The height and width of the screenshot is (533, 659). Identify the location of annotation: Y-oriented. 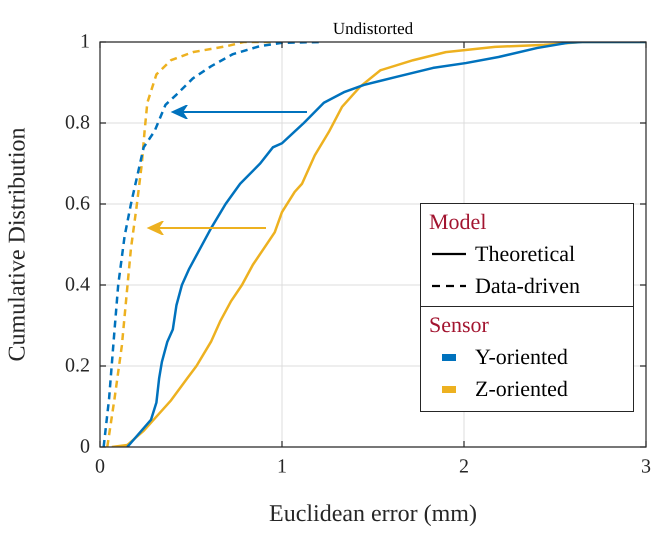
(521, 357).